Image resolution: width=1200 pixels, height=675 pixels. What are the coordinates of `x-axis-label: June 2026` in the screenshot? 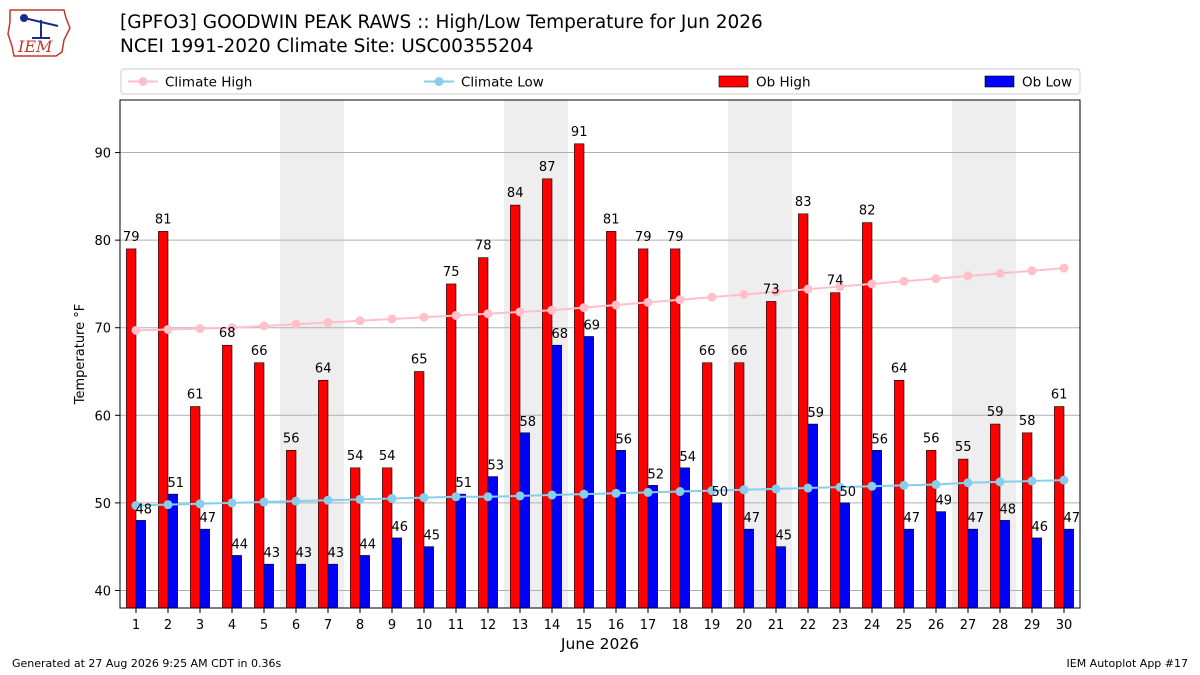 It's located at (599, 644).